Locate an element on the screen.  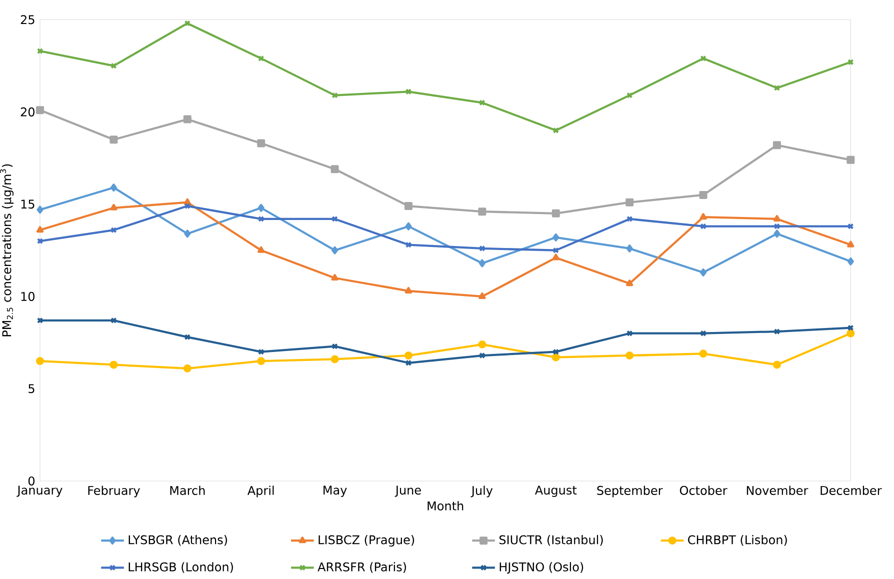
x-tick-label: February is located at coordinates (114, 492).